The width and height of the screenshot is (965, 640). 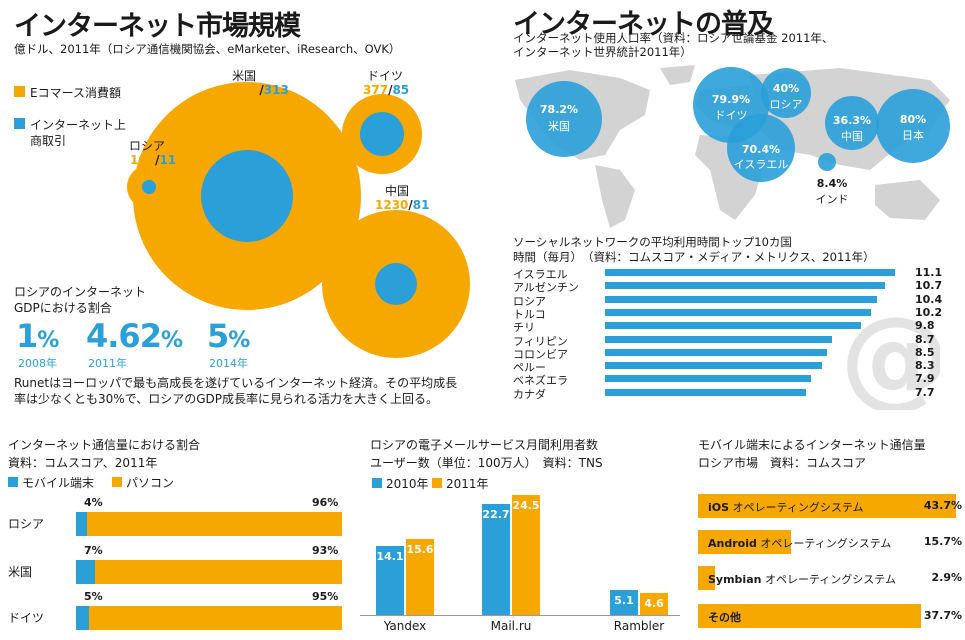 What do you see at coordinates (382, 134) in the screenshot?
I see `bubble-germany-ads` at bounding box center [382, 134].